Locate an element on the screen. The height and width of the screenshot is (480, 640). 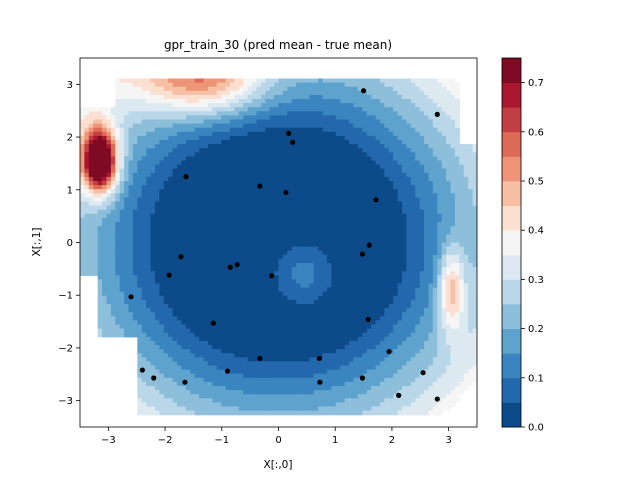
x-tick-label: −1 is located at coordinates (221, 440).